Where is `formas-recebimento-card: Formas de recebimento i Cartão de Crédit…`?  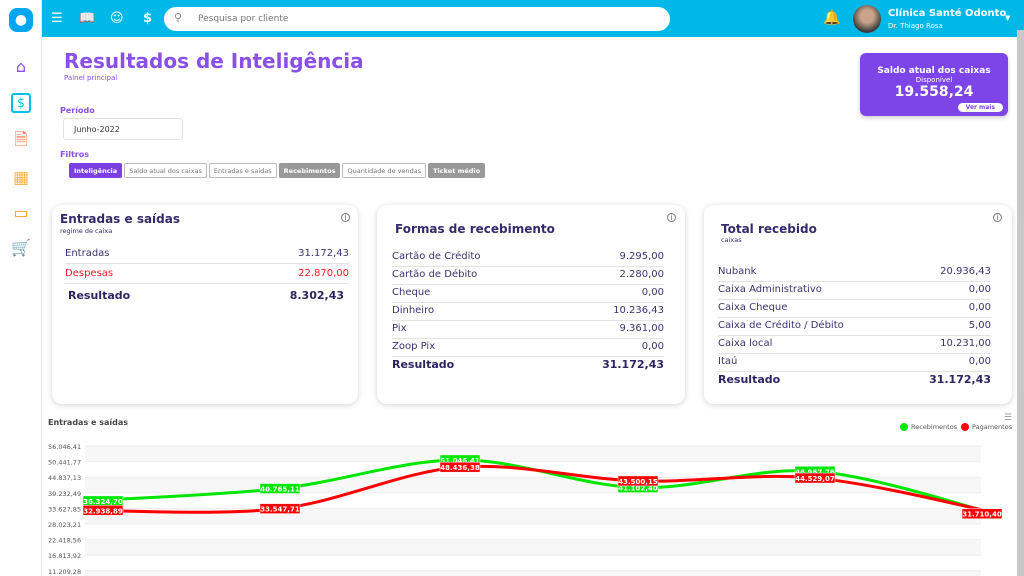
formas-recebimento-card: Formas de recebimento i Cartão de Crédit… is located at coordinates (531, 304).